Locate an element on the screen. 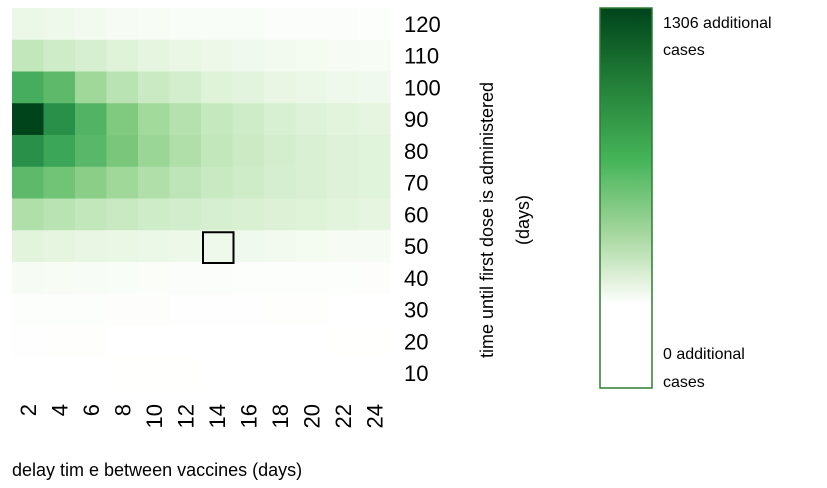 This screenshot has width=827, height=488. y-tick-label: 70 is located at coordinates (416, 183).